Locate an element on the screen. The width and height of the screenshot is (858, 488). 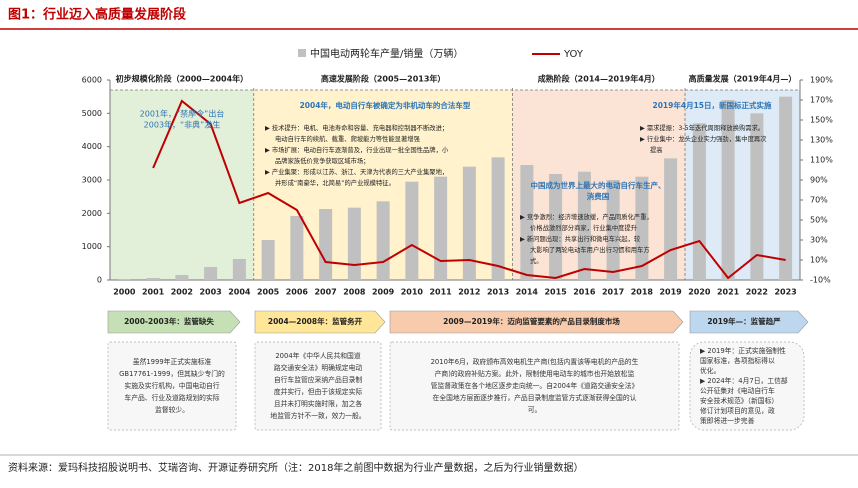
legend-swatch is located at coordinates (302, 53).